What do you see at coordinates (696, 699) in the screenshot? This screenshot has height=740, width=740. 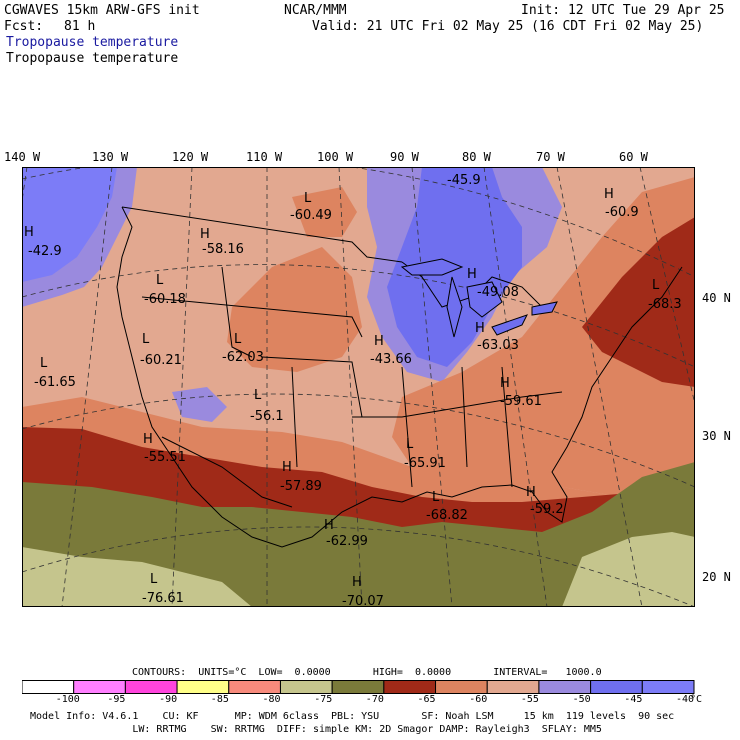 I see `color-bar-unit: °C` at bounding box center [696, 699].